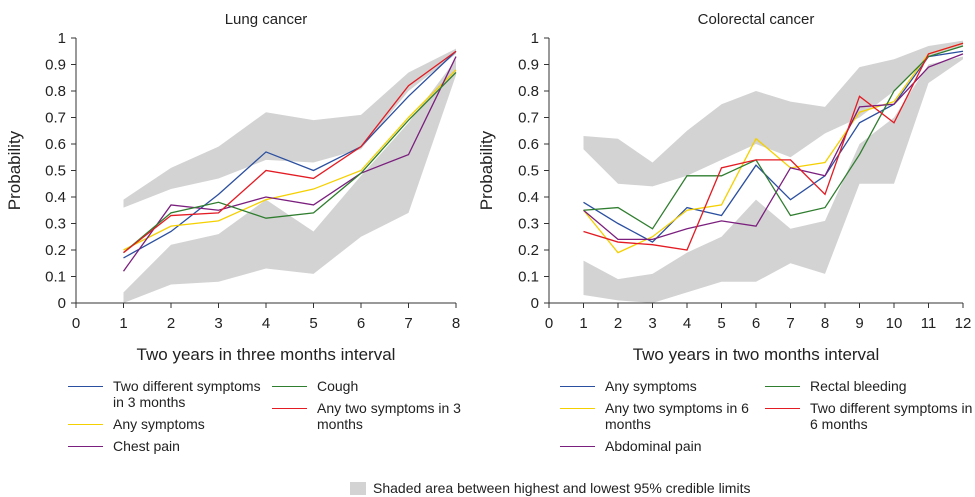 The image size is (975, 497). I want to click on legend-label: Any two symptoms in 3 months, so click(389, 416).